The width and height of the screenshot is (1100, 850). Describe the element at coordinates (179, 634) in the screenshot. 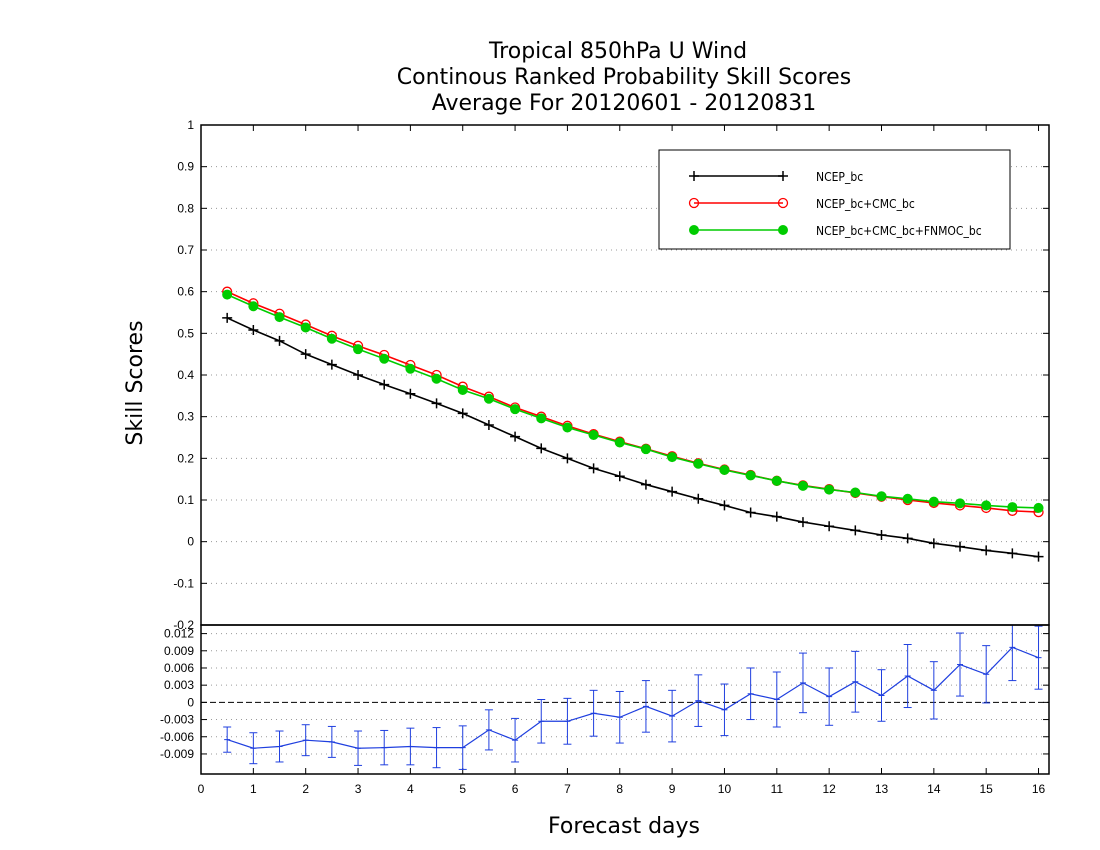

I see `difference-y-tick-label: 0.012` at that location.